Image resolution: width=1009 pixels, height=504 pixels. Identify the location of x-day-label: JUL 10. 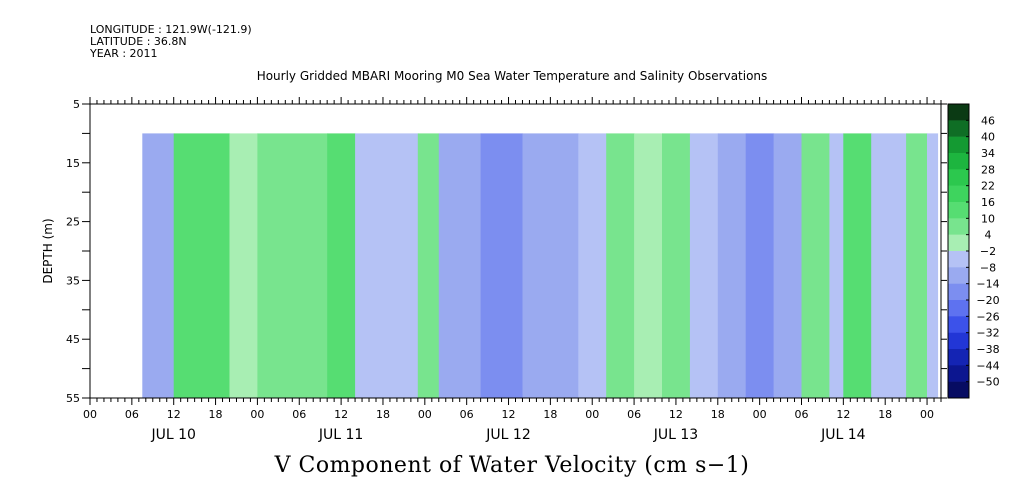
(172, 435).